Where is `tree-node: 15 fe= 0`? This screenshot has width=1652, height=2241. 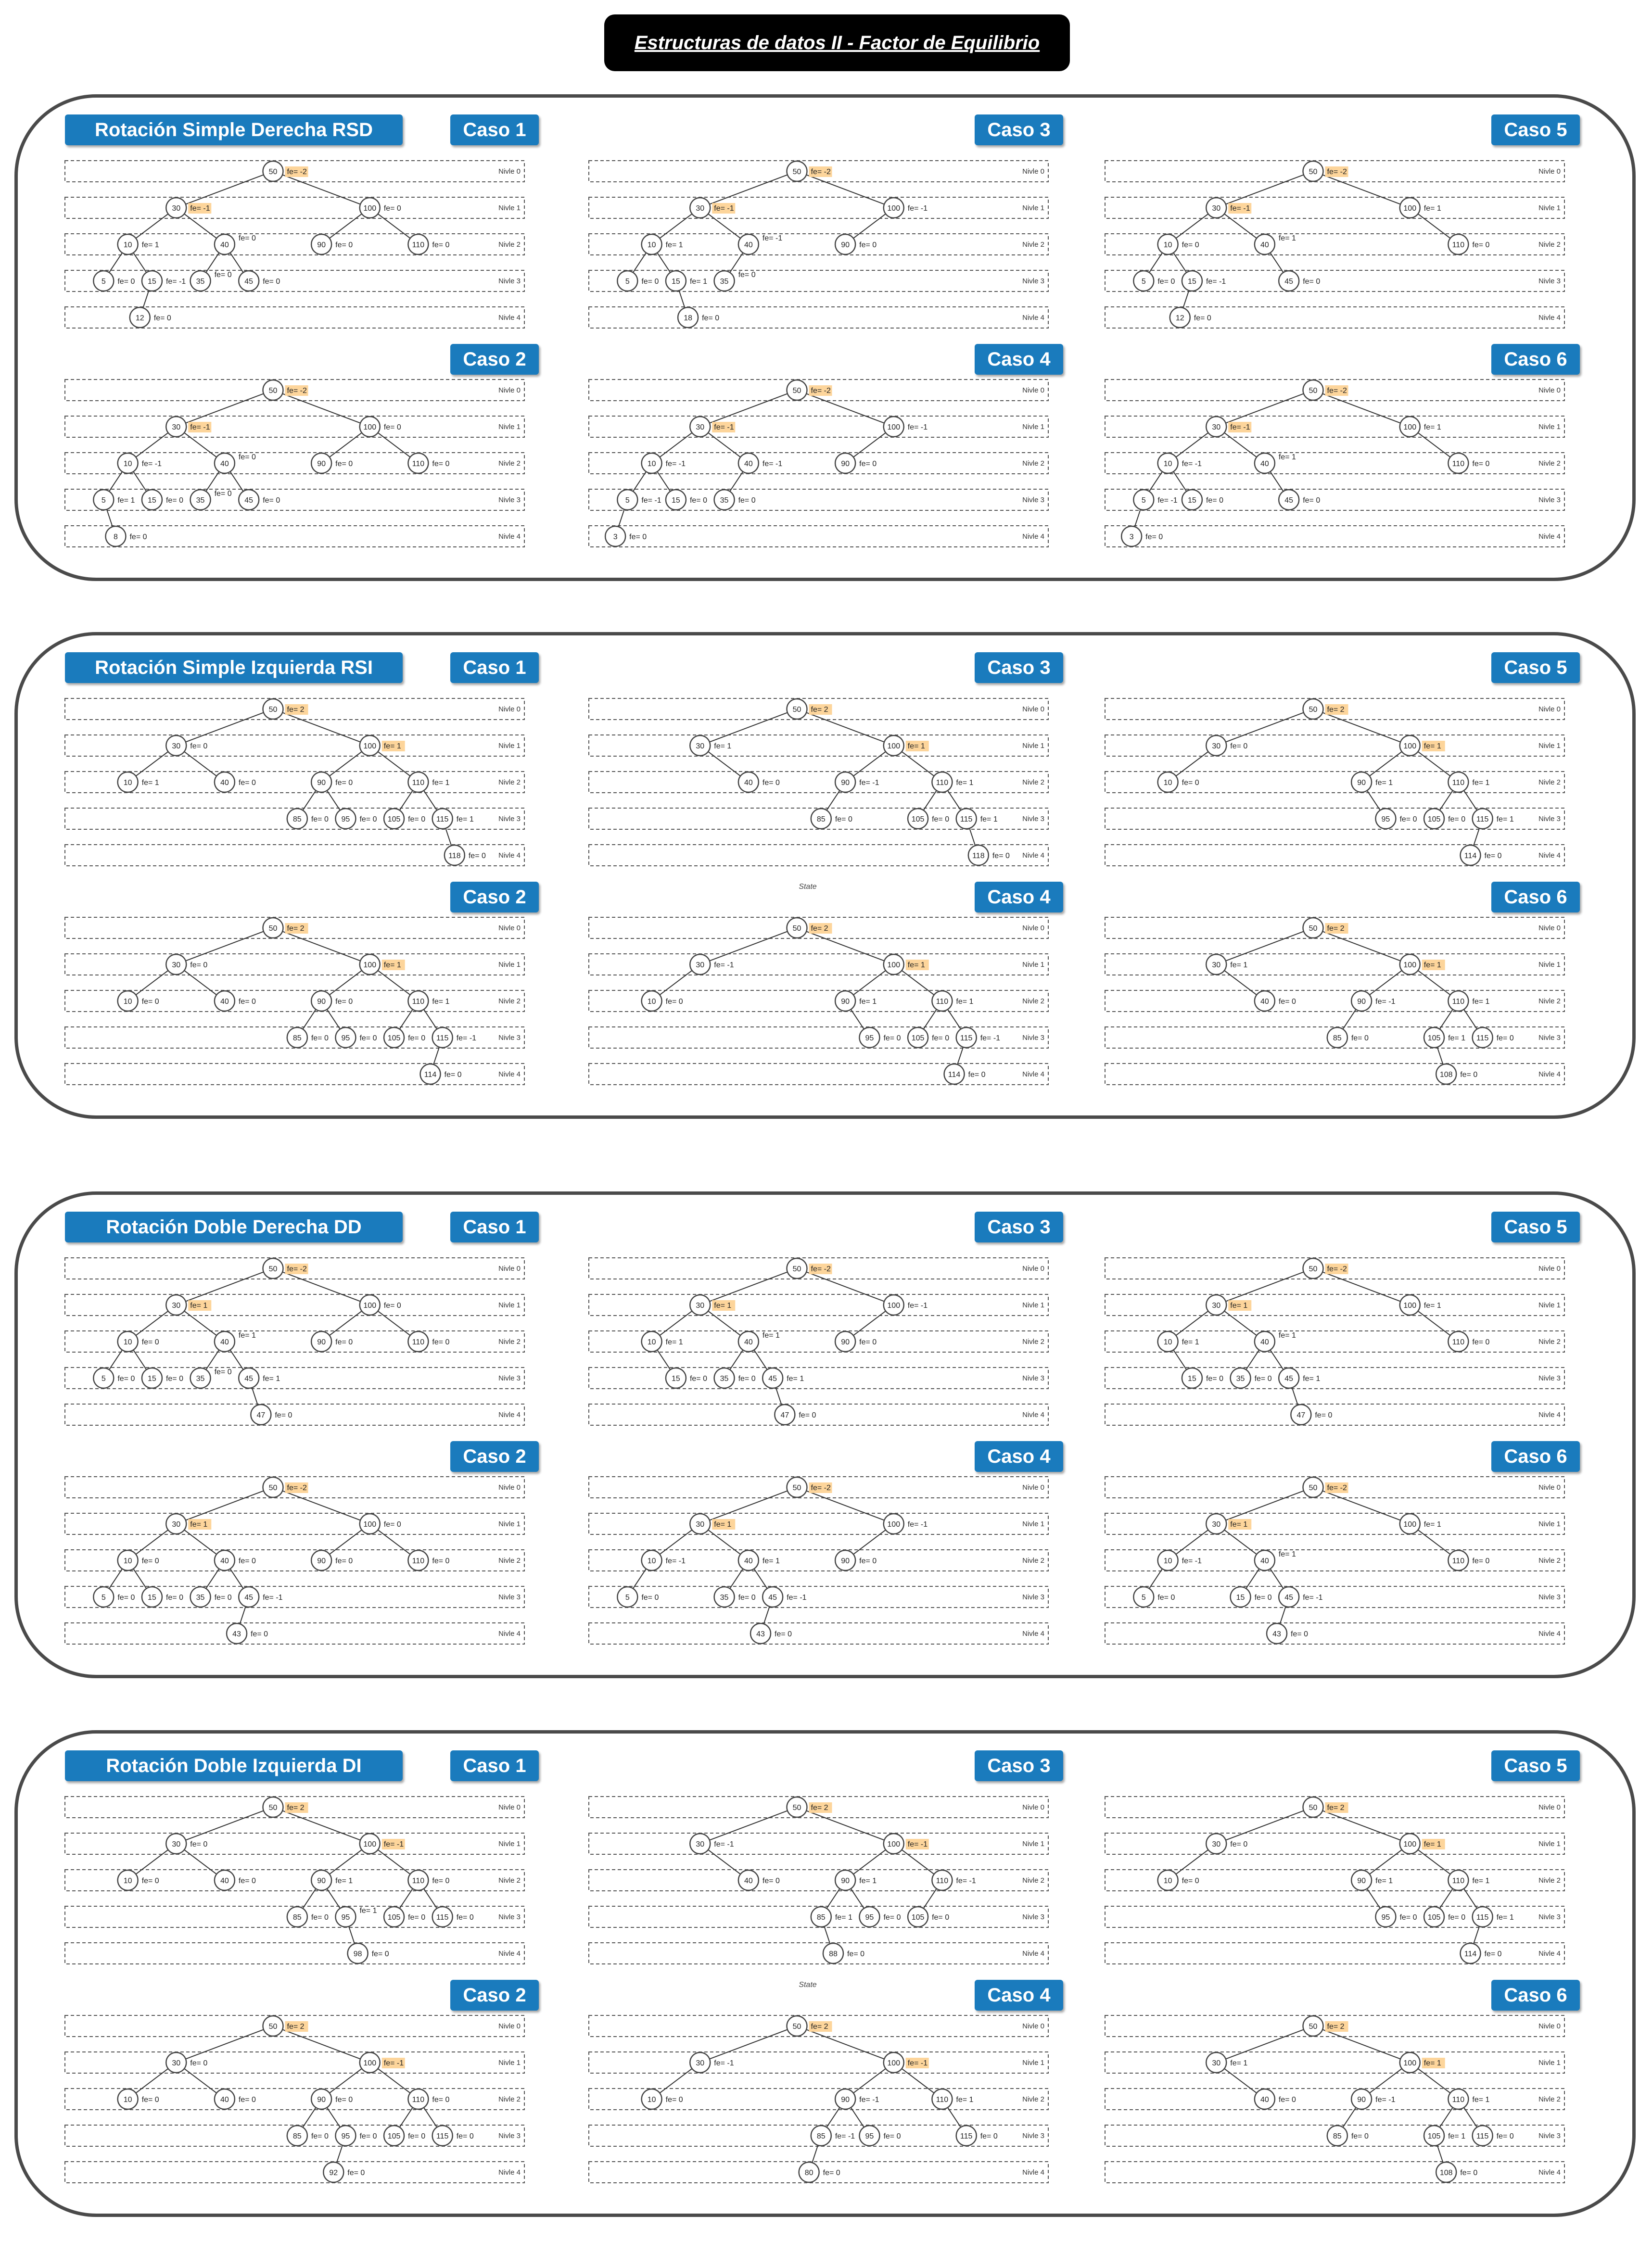
tree-node: 15 fe= 0 is located at coordinates (162, 1378).